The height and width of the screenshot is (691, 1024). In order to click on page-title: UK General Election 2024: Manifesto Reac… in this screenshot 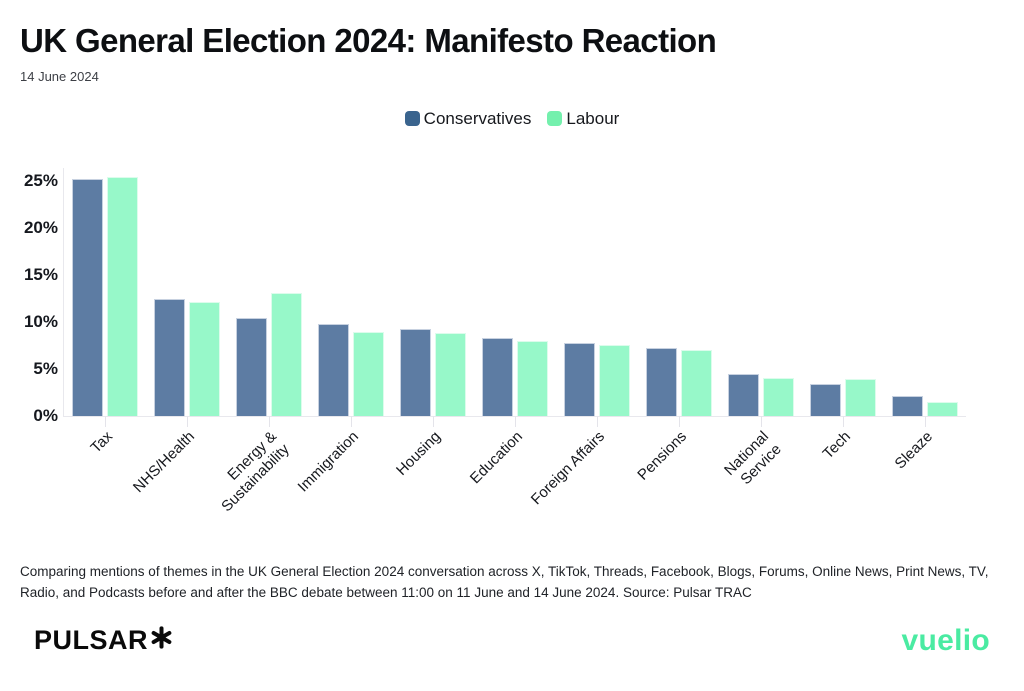, I will do `click(368, 40)`.